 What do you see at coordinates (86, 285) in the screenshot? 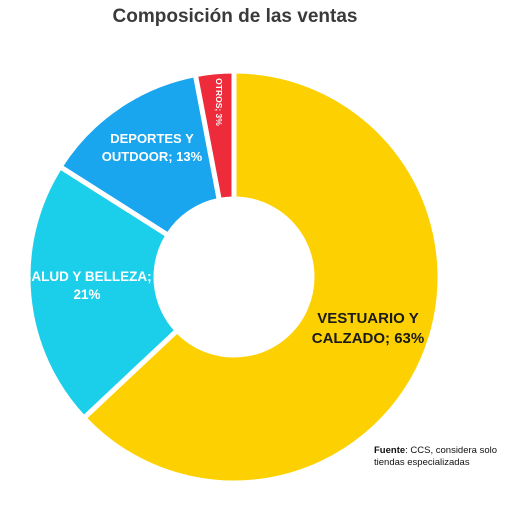
I see `slice-label: SALUD Y BELLEZA; 21%` at bounding box center [86, 285].